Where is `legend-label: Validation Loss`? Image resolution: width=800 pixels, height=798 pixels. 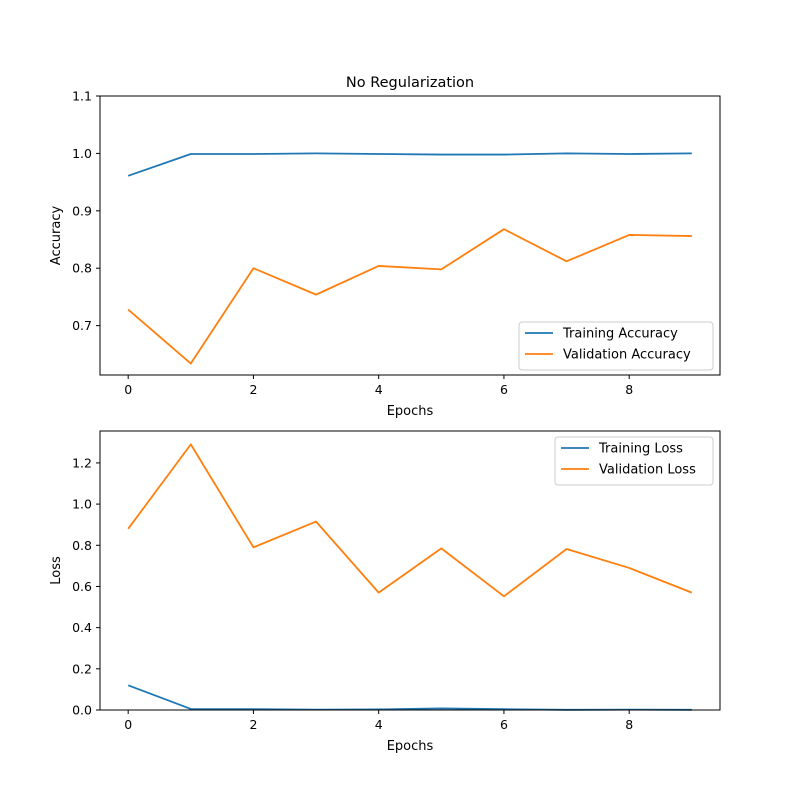 legend-label: Validation Loss is located at coordinates (647, 470).